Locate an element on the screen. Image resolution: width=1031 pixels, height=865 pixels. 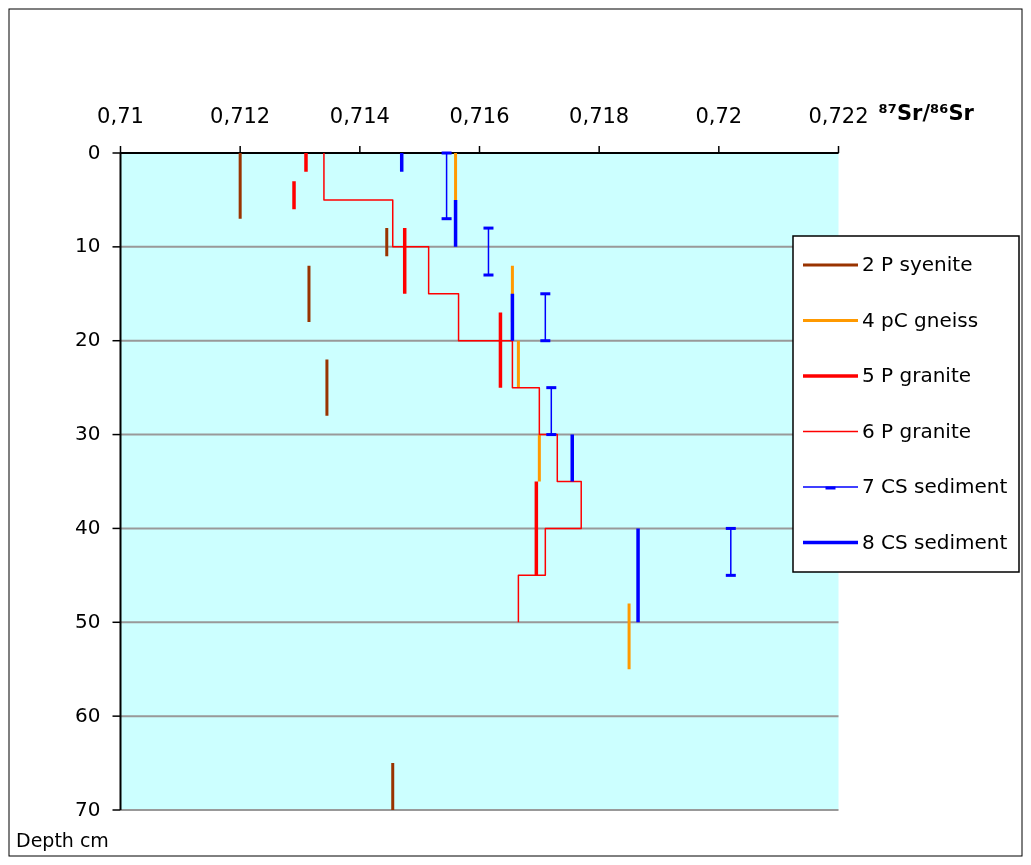
y-tick-label: 60 is located at coordinates (88, 714).